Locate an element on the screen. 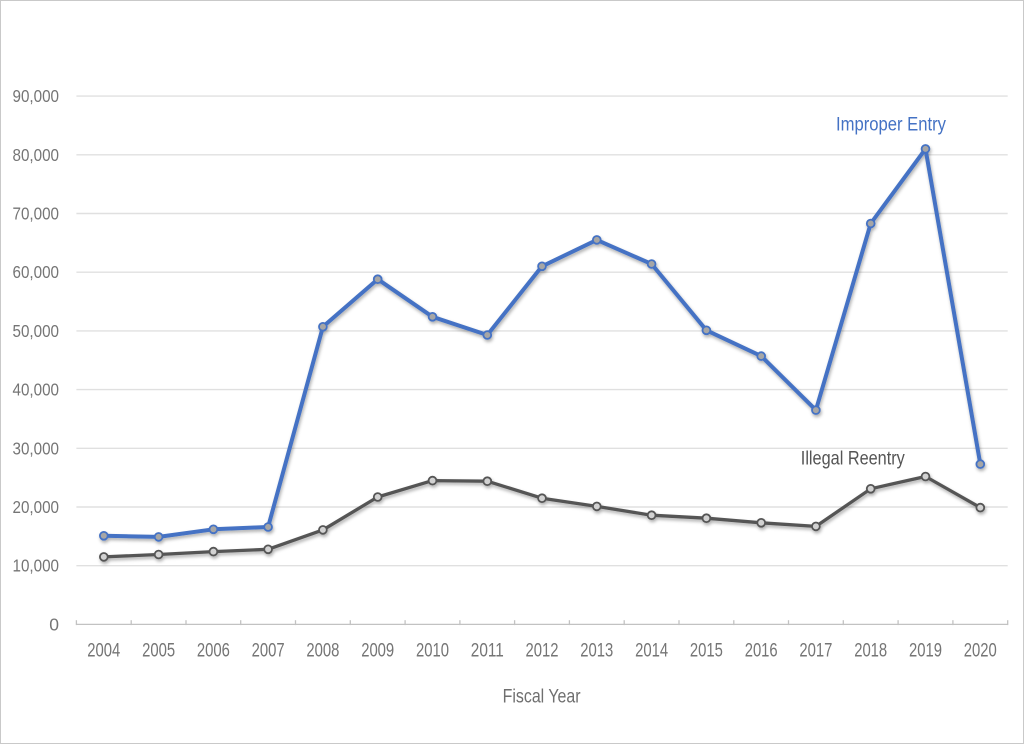 Image resolution: width=1024 pixels, height=744 pixels. svg-text: 2020 is located at coordinates (980, 650).